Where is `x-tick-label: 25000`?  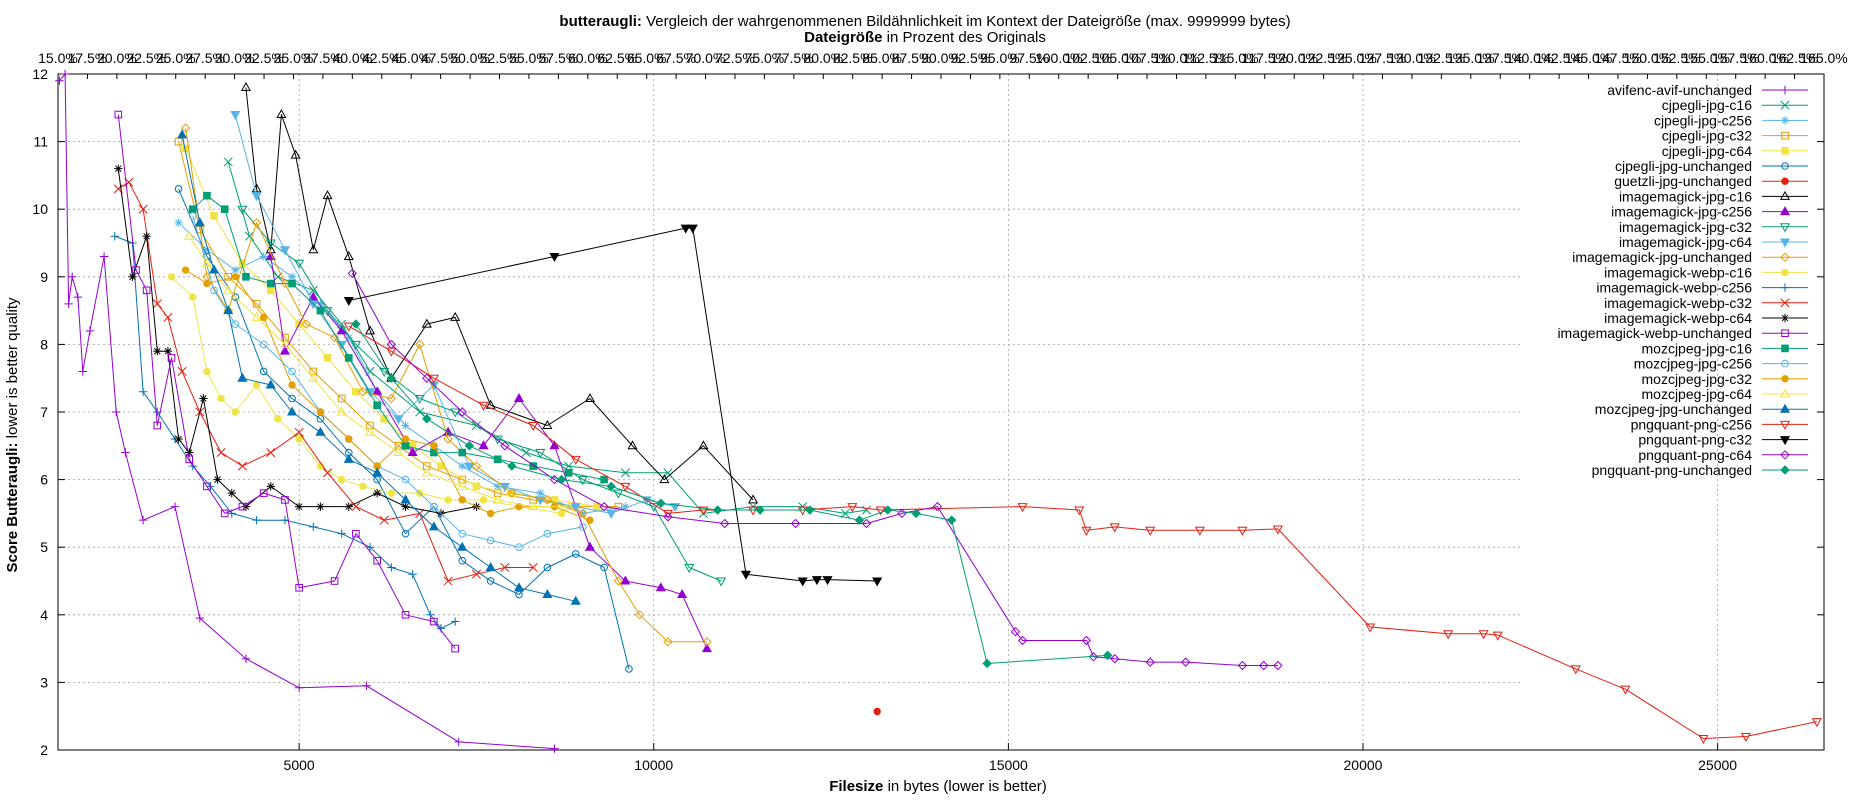 x-tick-label: 25000 is located at coordinates (1717, 765).